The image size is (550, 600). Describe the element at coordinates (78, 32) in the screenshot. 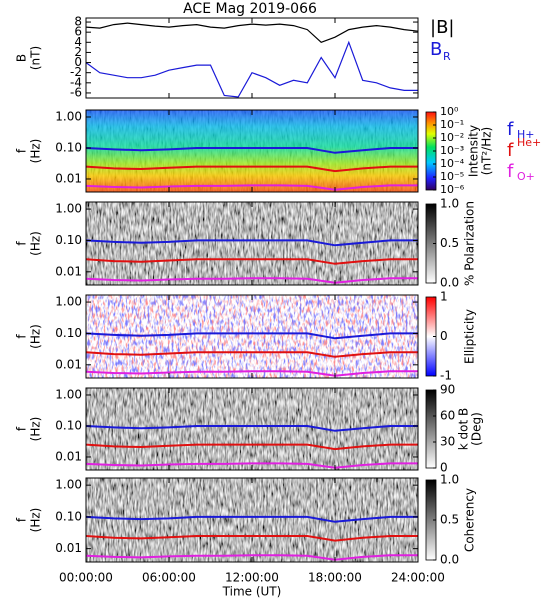

I see `y-tick-label: 6` at that location.